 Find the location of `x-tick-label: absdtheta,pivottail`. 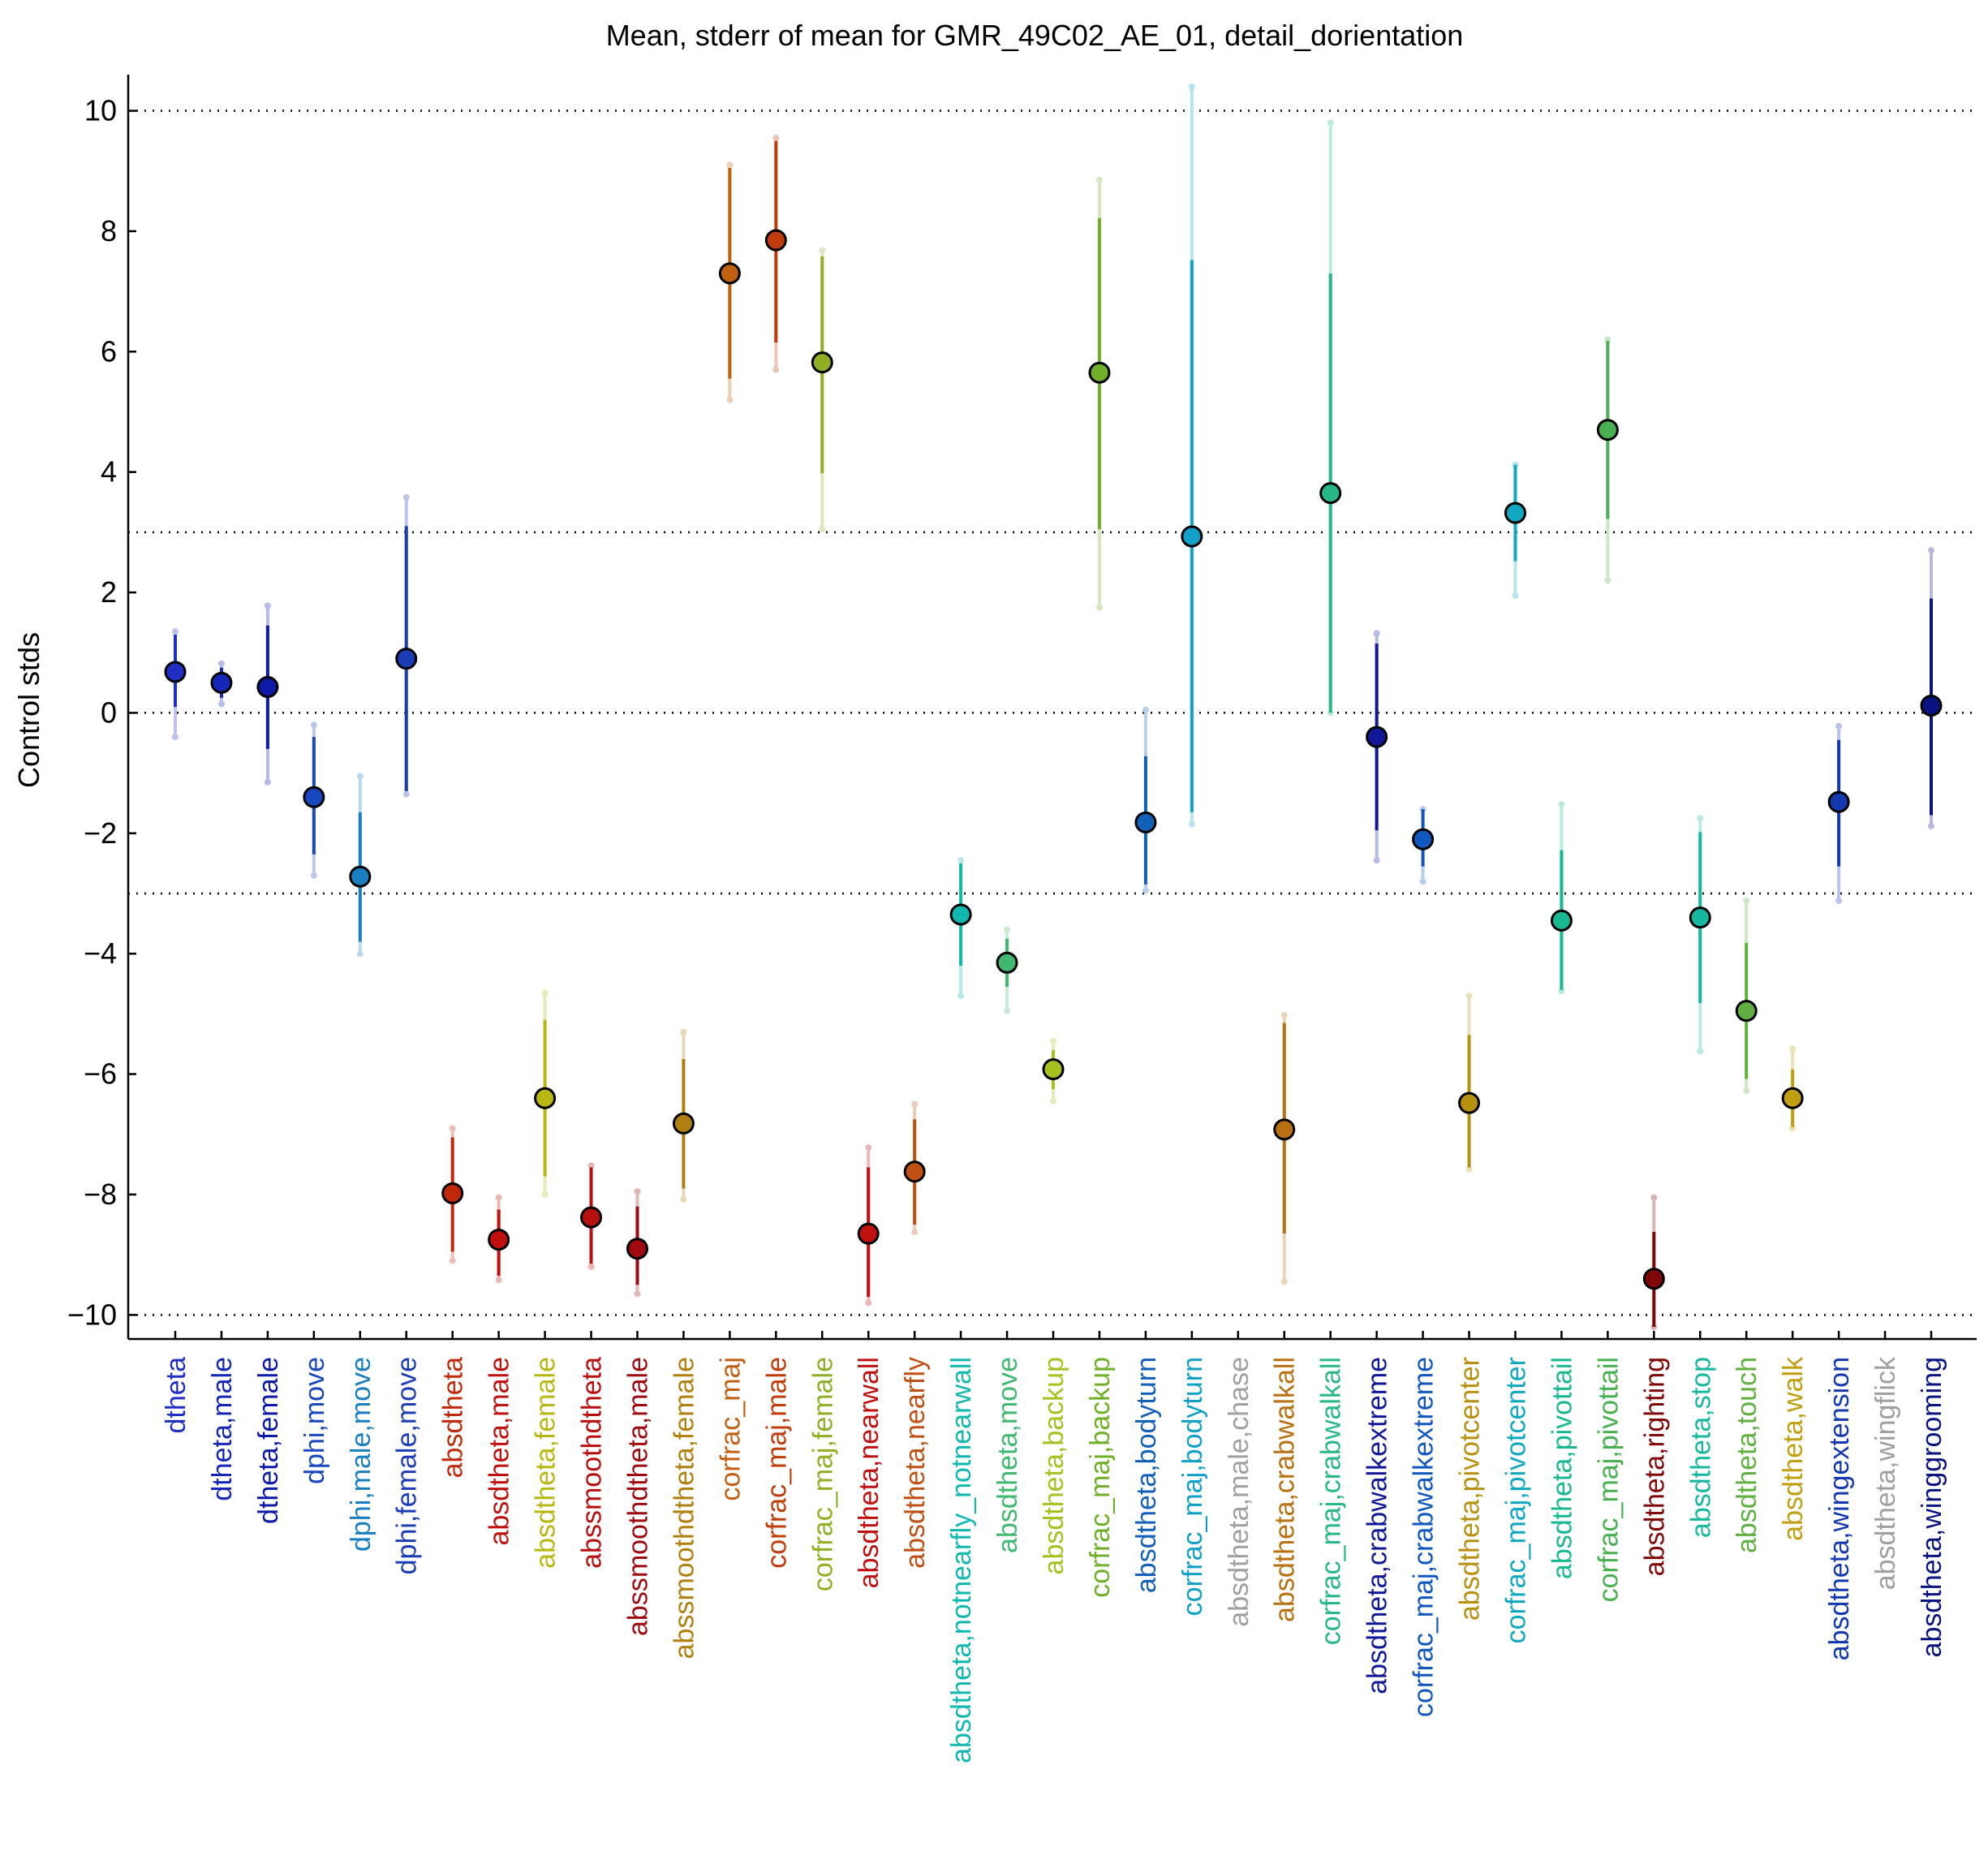

x-tick-label: absdtheta,pivottail is located at coordinates (1562, 1468).